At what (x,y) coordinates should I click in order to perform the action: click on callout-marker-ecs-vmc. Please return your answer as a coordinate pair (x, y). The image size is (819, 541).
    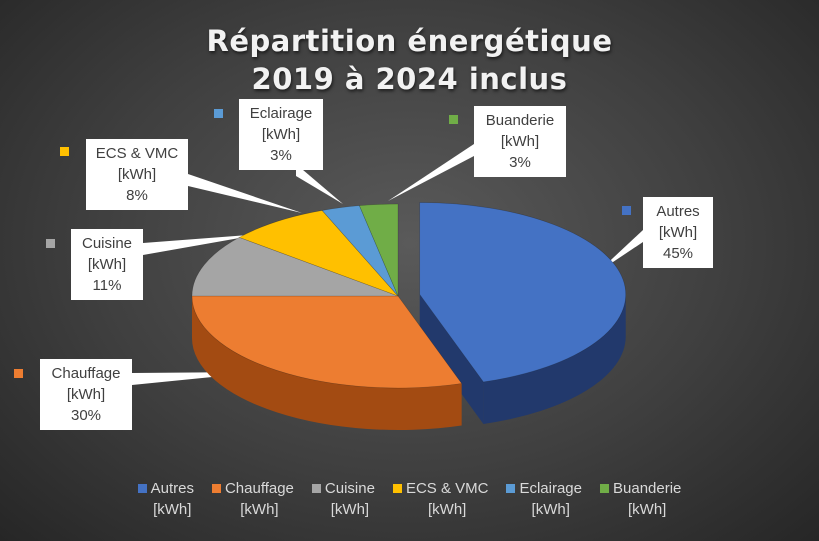
    Looking at the image, I should click on (64, 151).